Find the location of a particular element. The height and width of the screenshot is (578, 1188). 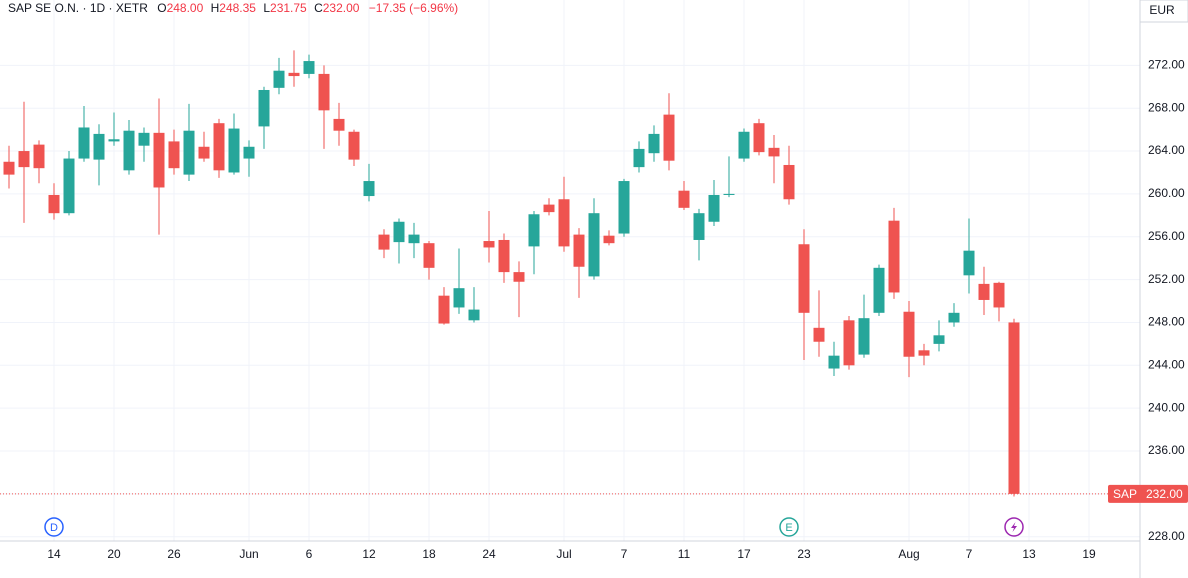

dividend-split-icon is located at coordinates (1014, 527).